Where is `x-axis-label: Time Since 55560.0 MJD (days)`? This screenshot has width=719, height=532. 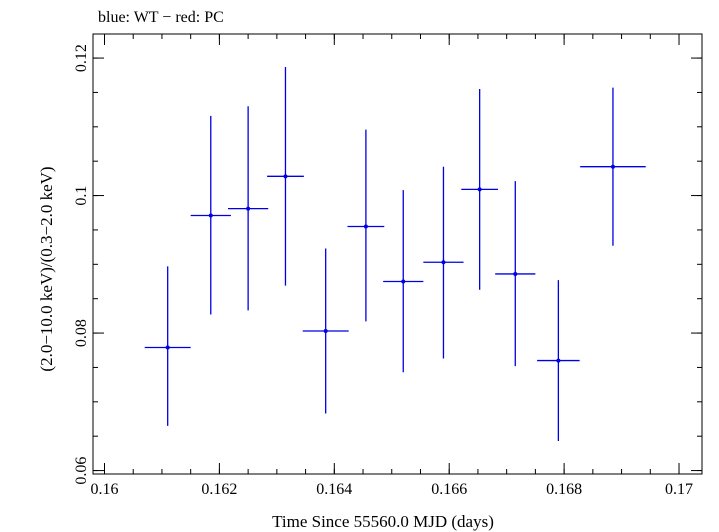 x-axis-label: Time Since 55560.0 MJD (days) is located at coordinates (383, 521).